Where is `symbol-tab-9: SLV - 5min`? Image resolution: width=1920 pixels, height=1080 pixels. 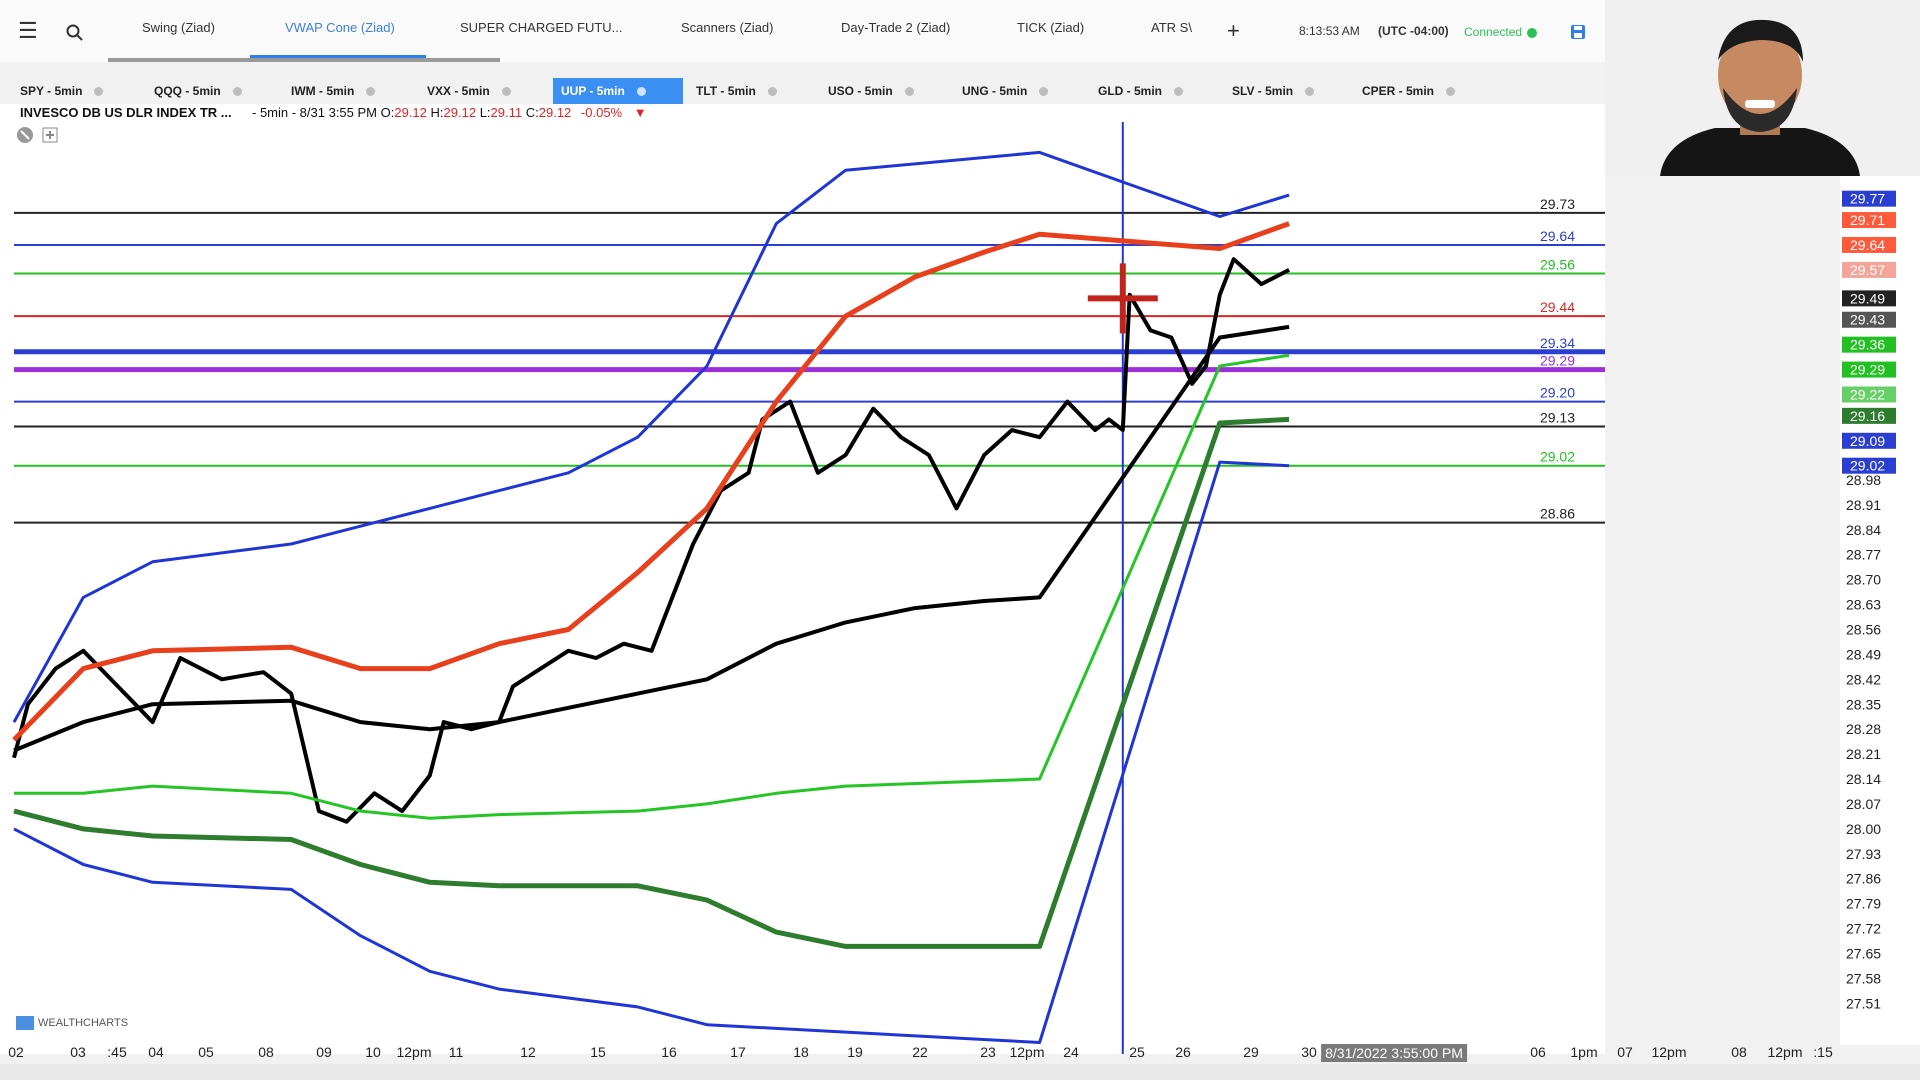 symbol-tab-9: SLV - 5min is located at coordinates (1273, 91).